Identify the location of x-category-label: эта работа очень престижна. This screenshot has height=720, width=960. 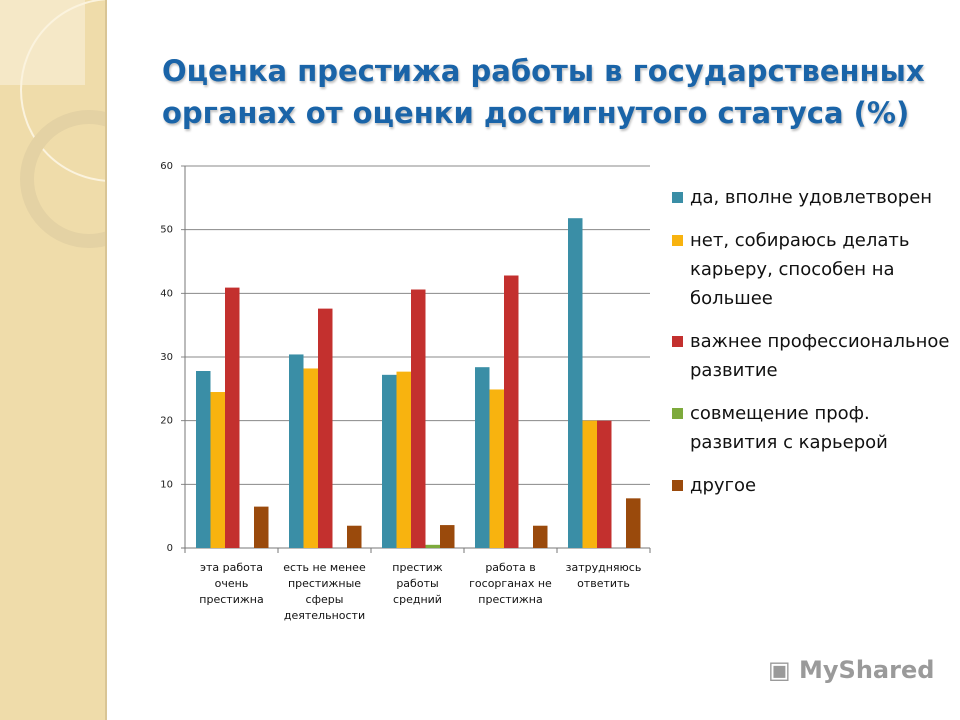
(231, 583).